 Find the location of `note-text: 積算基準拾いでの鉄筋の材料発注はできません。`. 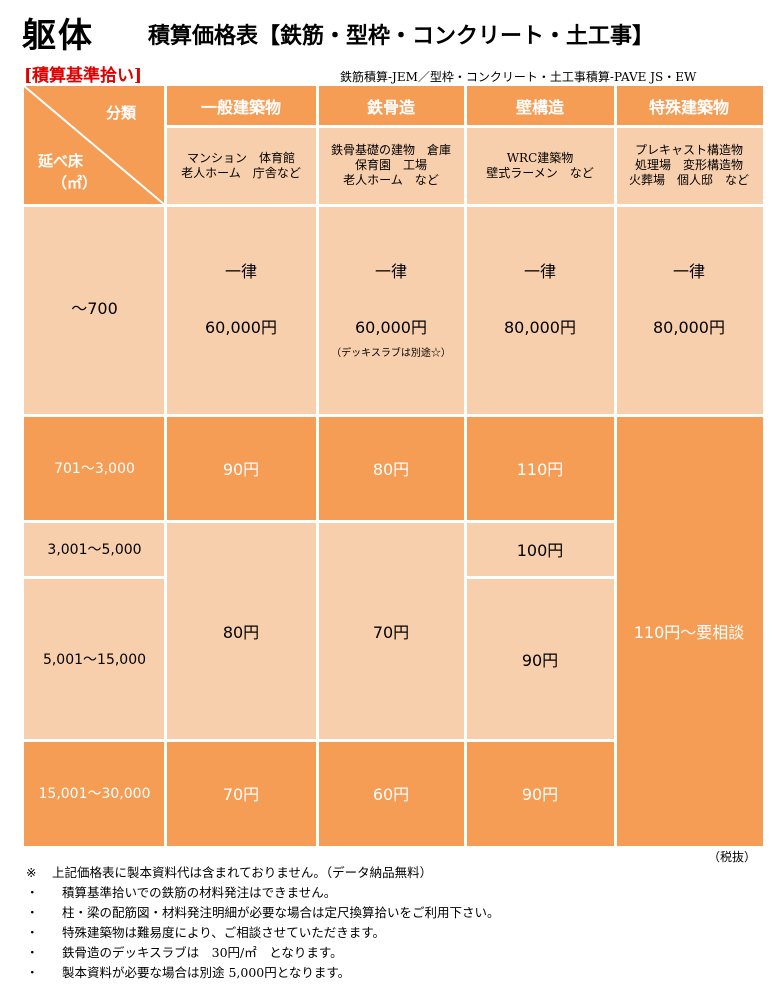

note-text: 積算基準拾いでの鉄筋の材料発注はできません。 is located at coordinates (199, 892).